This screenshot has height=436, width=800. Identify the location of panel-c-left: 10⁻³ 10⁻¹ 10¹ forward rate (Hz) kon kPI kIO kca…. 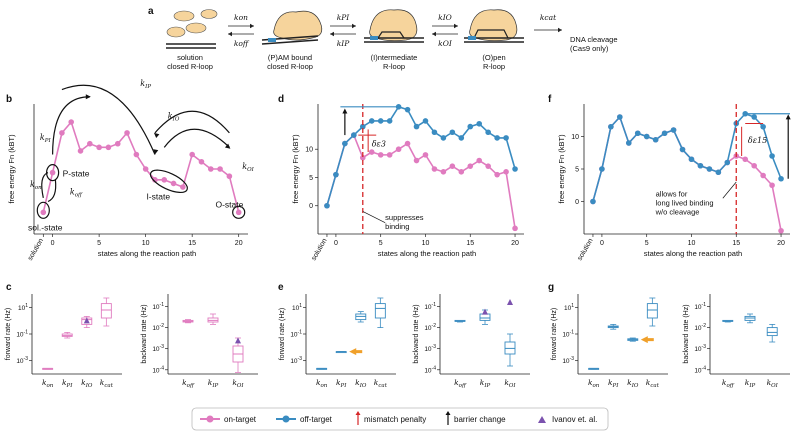
(63, 341).